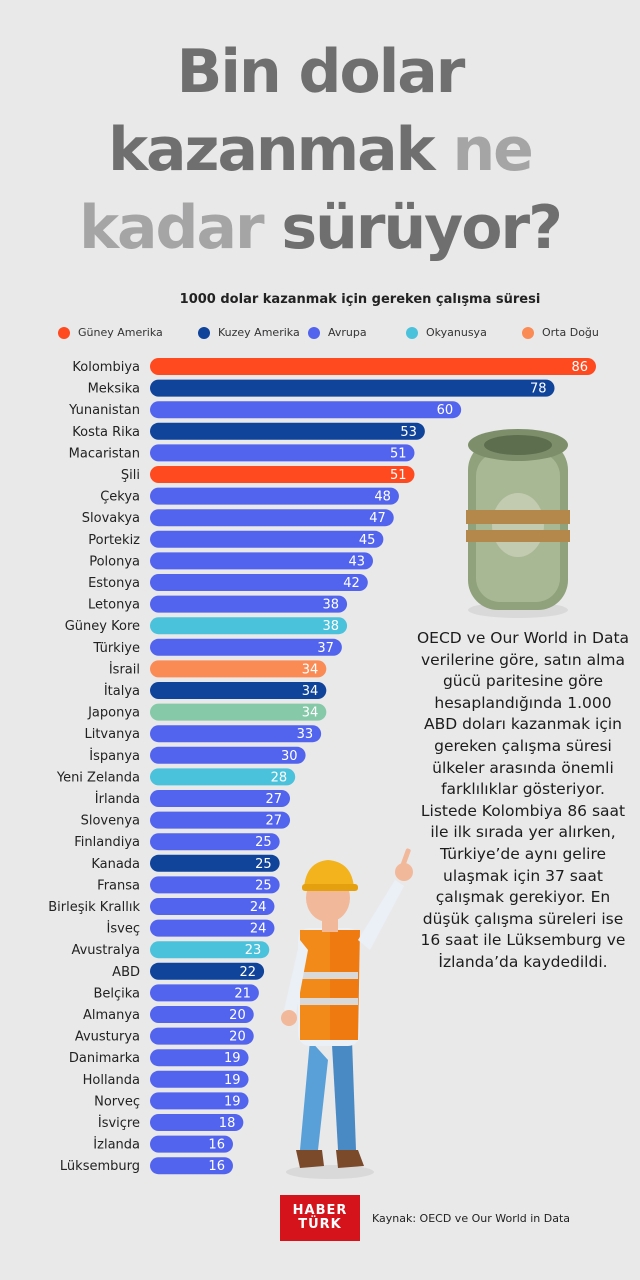  What do you see at coordinates (188, 971) in the screenshot?
I see `bar-row: ABD 22` at bounding box center [188, 971].